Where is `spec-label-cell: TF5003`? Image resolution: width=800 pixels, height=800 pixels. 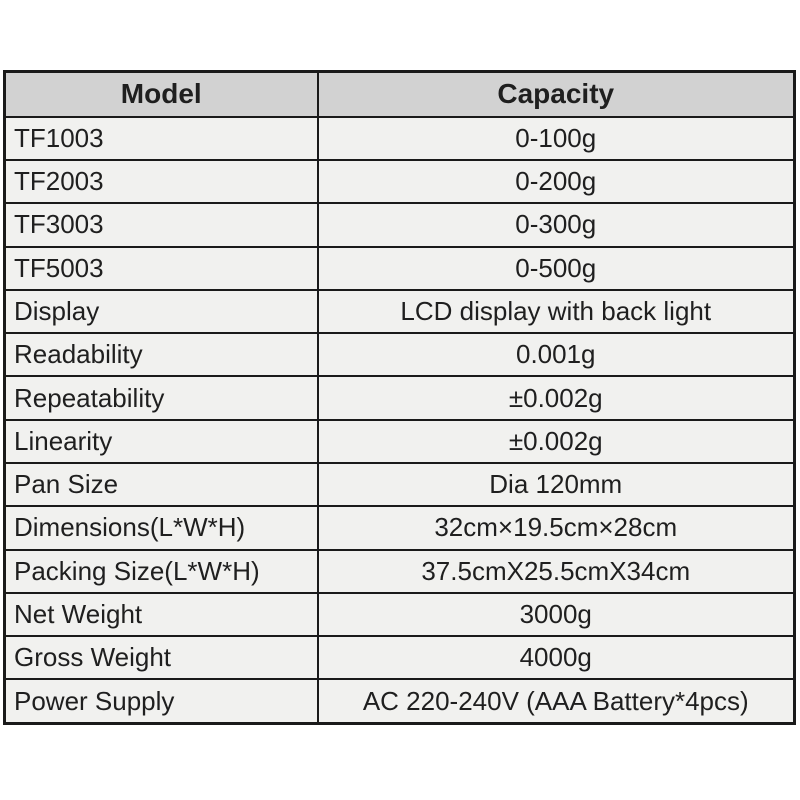 spec-label-cell: TF5003 is located at coordinates (161, 268).